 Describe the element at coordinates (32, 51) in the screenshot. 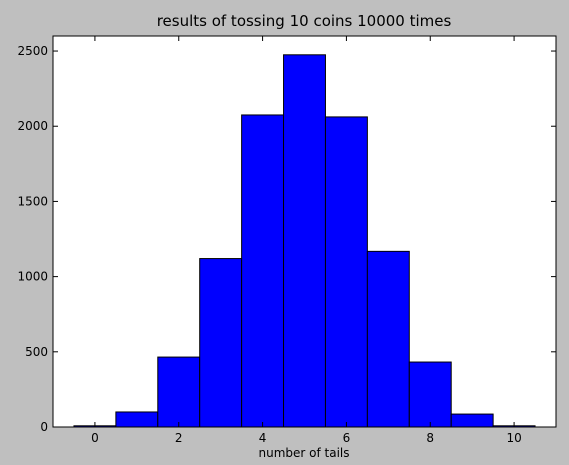

I see `y-tick-label-2500: 2500` at that location.